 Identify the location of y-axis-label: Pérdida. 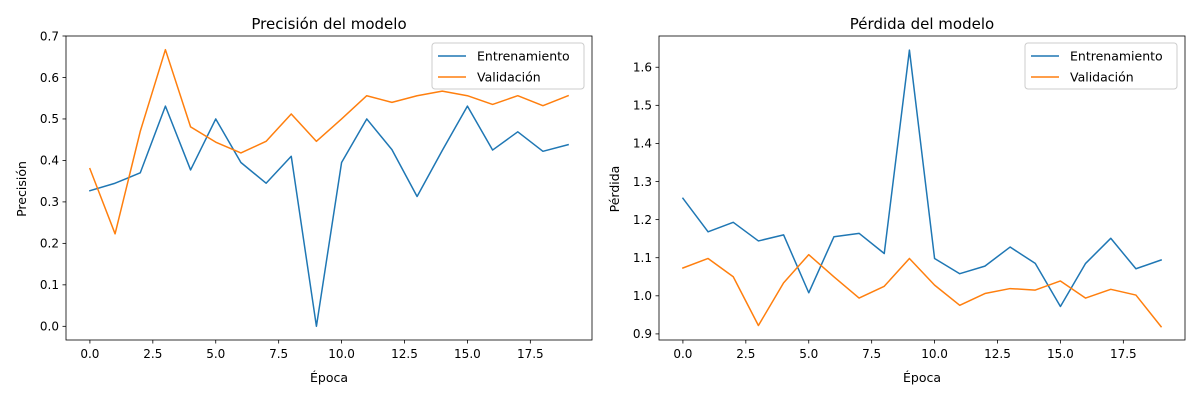
(614, 189).